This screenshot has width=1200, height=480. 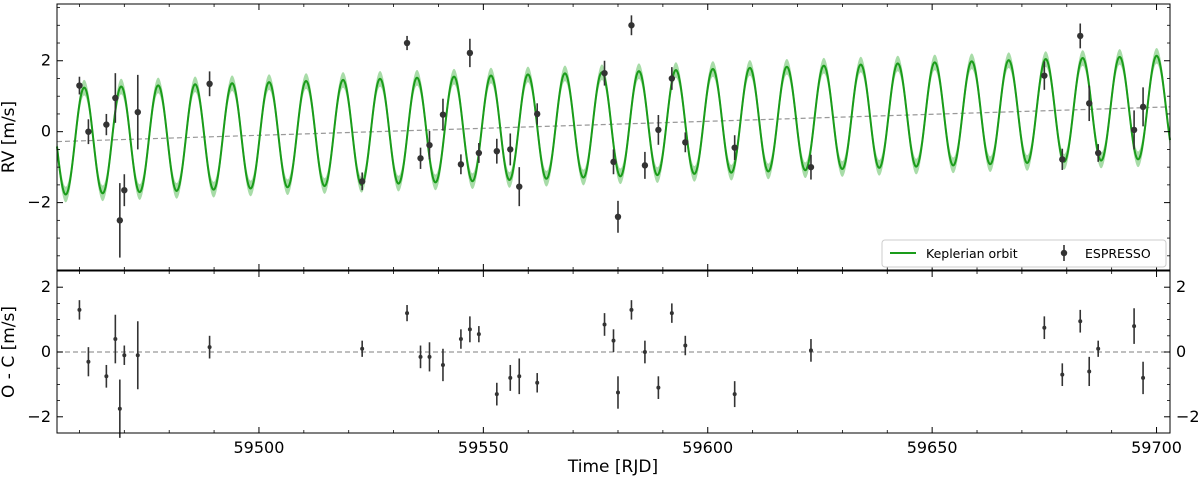 I want to click on residuals-ytick-label-right: −2, so click(x=1188, y=416).